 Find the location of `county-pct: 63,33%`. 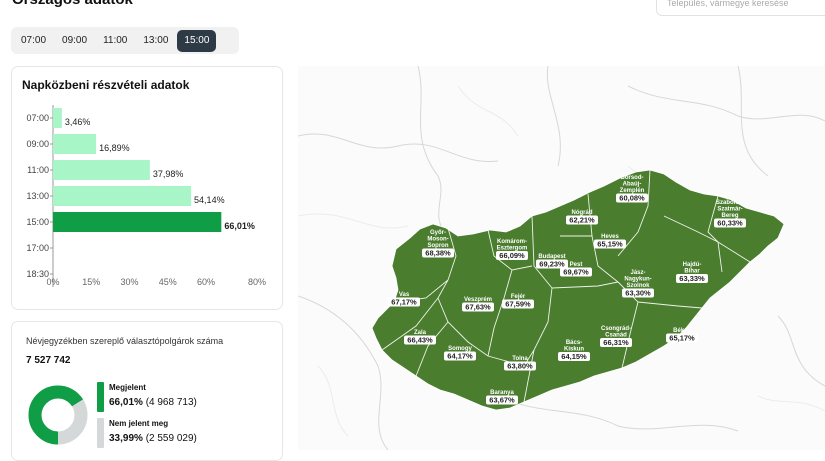

county-pct: 63,33% is located at coordinates (692, 278).